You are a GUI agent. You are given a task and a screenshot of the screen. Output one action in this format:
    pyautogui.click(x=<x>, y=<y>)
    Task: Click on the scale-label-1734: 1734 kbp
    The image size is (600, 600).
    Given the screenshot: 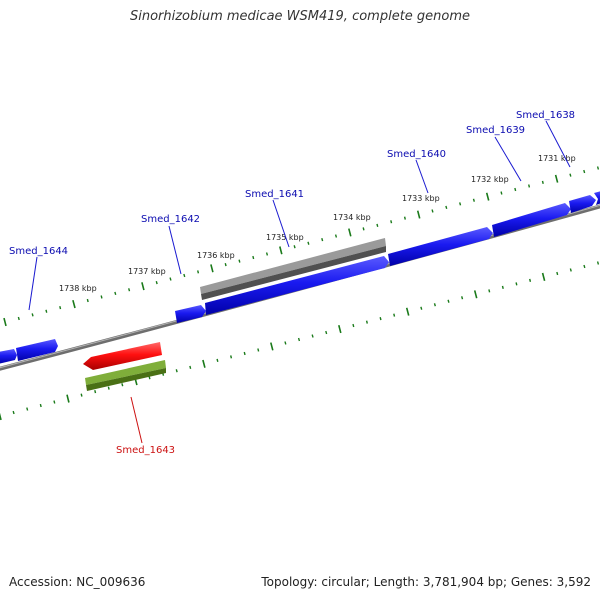 What is the action you would take?
    pyautogui.click(x=352, y=217)
    